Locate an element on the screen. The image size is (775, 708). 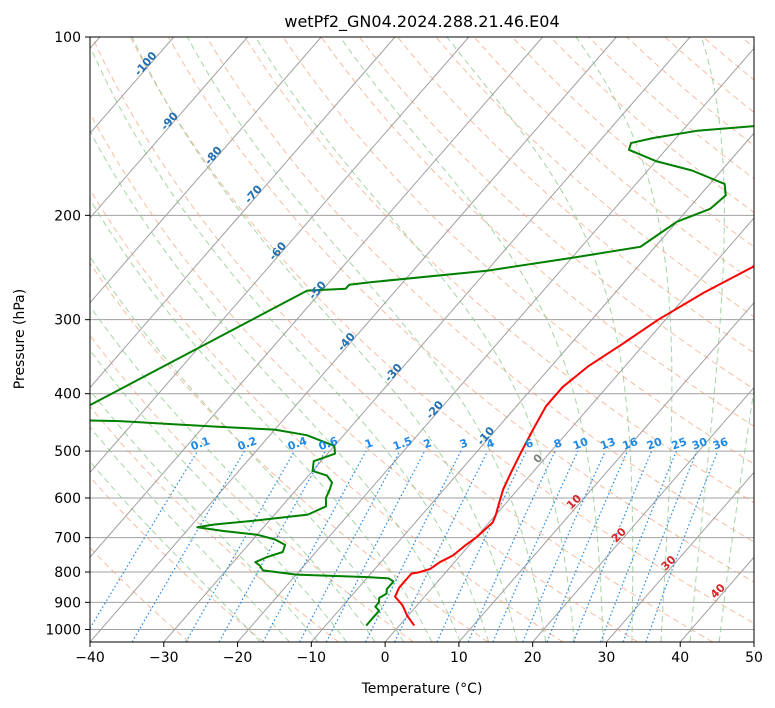
mixing-ratio-label: 3 is located at coordinates (464, 443).